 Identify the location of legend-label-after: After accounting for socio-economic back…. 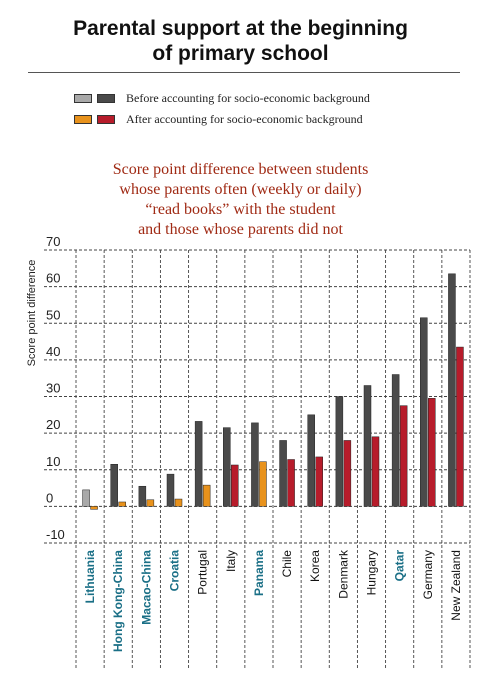
(244, 118).